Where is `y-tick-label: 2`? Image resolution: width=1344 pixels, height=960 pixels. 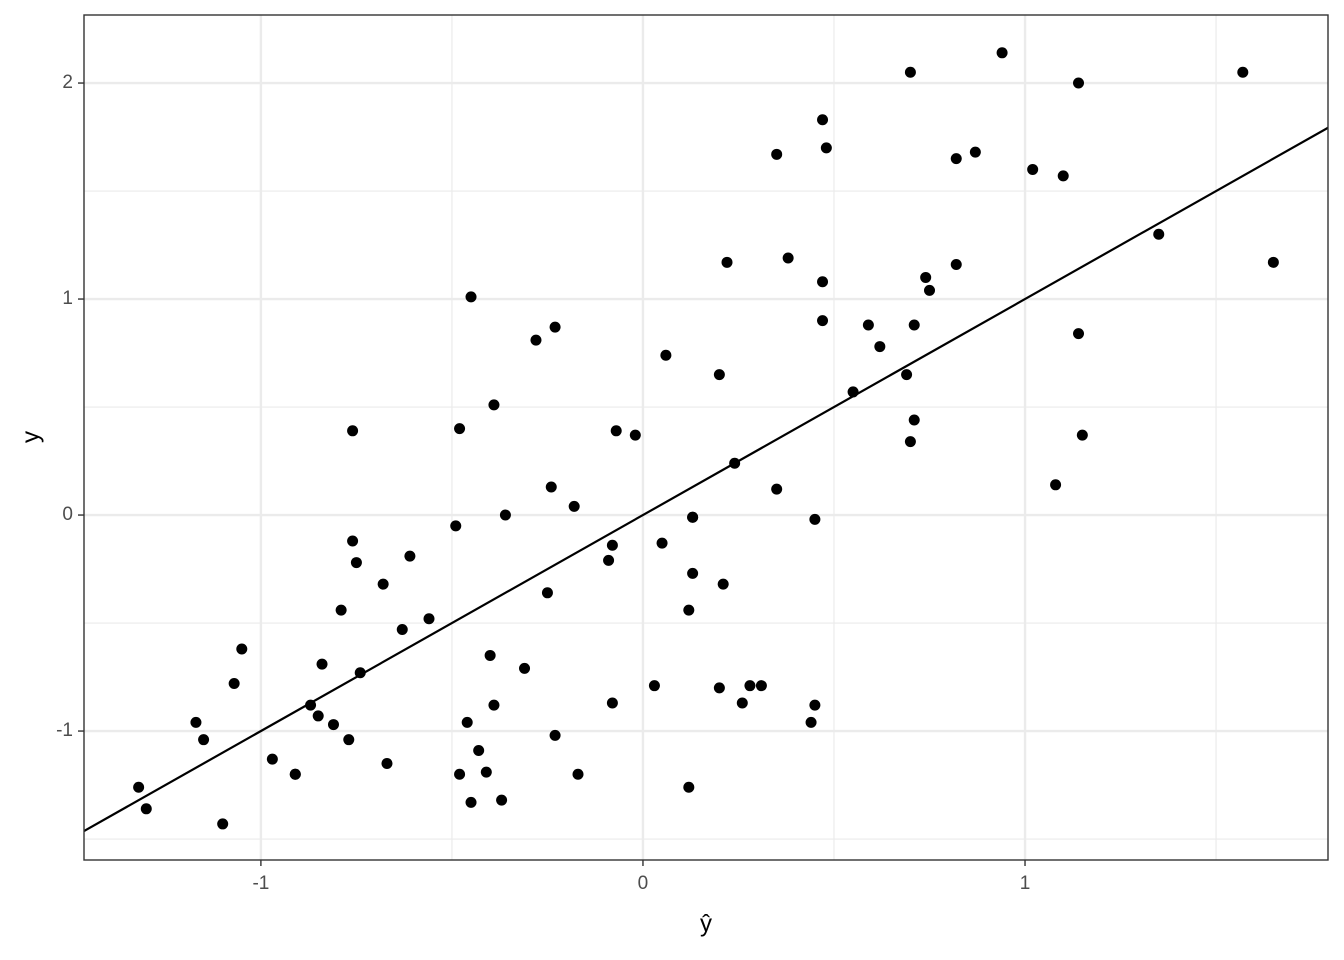
y-tick-label: 2 is located at coordinates (67, 82).